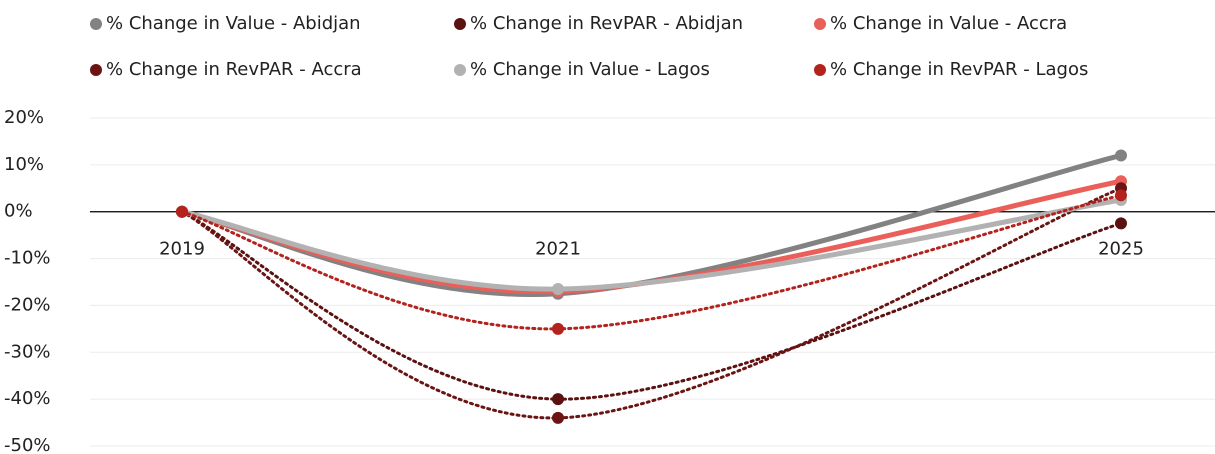  I want to click on x-tick-label: 2019, so click(182, 249).